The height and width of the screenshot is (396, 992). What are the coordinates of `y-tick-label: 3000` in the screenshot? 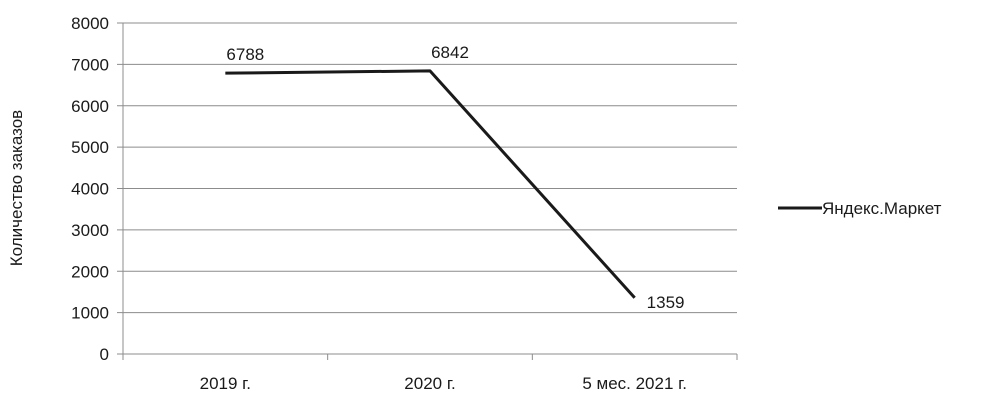 It's located at (90, 230).